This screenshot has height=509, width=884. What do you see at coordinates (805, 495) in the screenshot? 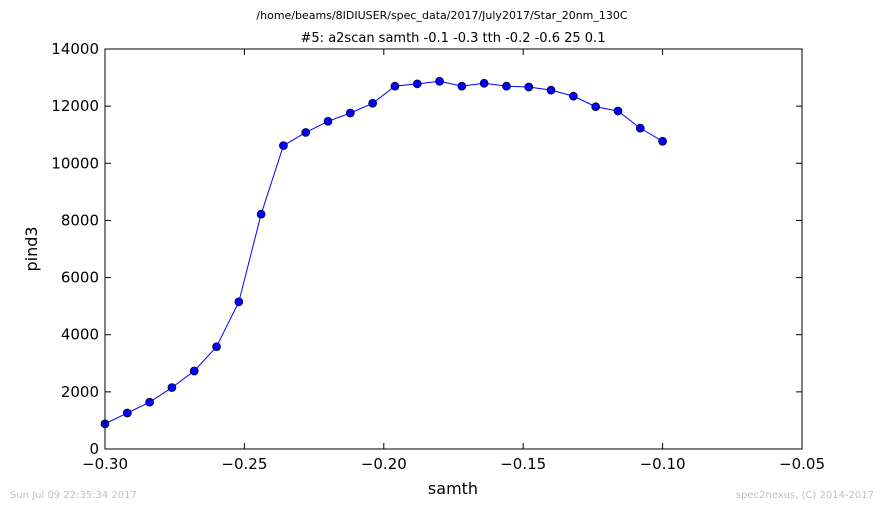
I see `footer-credit: spec2nexus, (C) 2014-2017` at bounding box center [805, 495].